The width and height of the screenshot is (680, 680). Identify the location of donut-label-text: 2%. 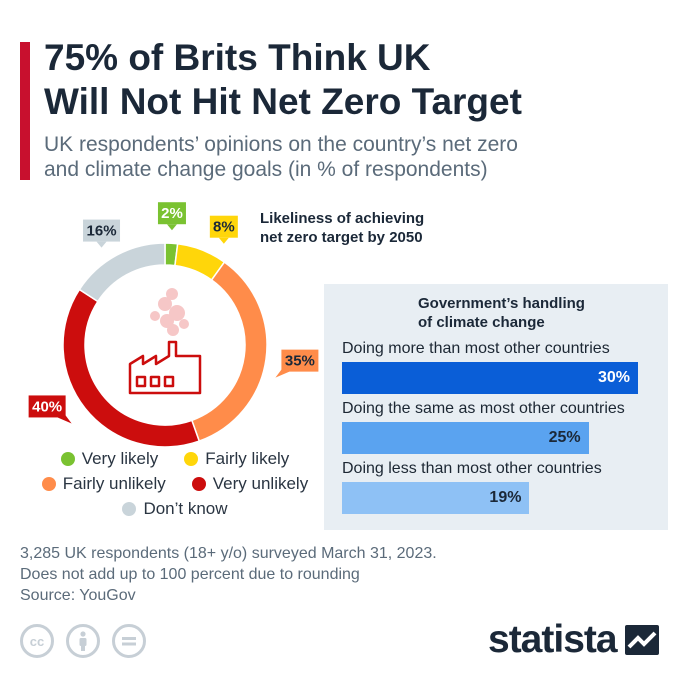
(172, 213).